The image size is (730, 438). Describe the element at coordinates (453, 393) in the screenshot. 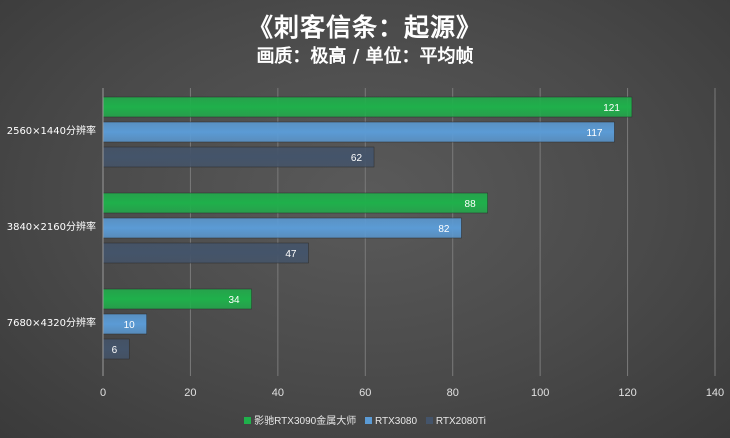

I see `x-tick-label: 80` at that location.